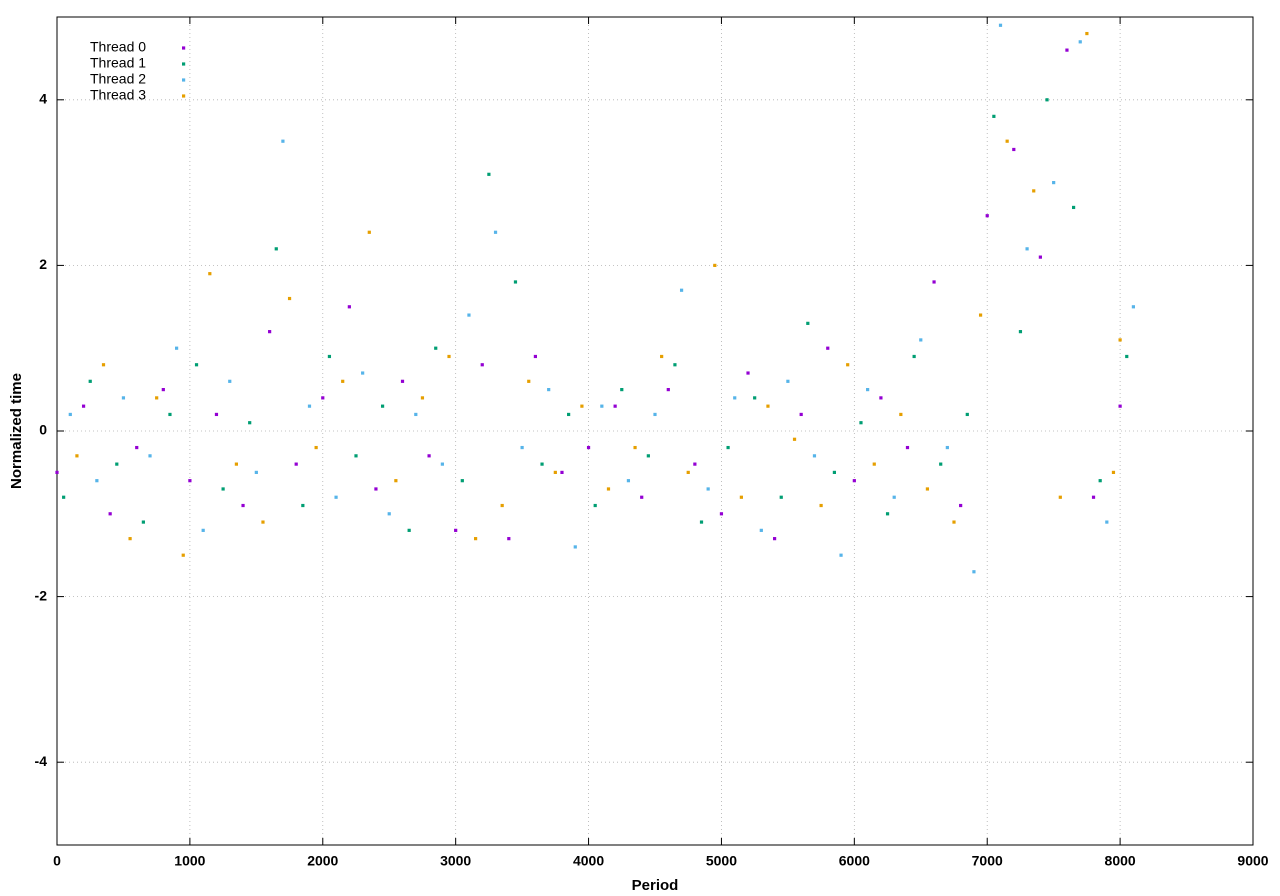 Image resolution: width=1280 pixels, height=896 pixels. What do you see at coordinates (43, 430) in the screenshot?
I see `y-tick-label: 0` at bounding box center [43, 430].